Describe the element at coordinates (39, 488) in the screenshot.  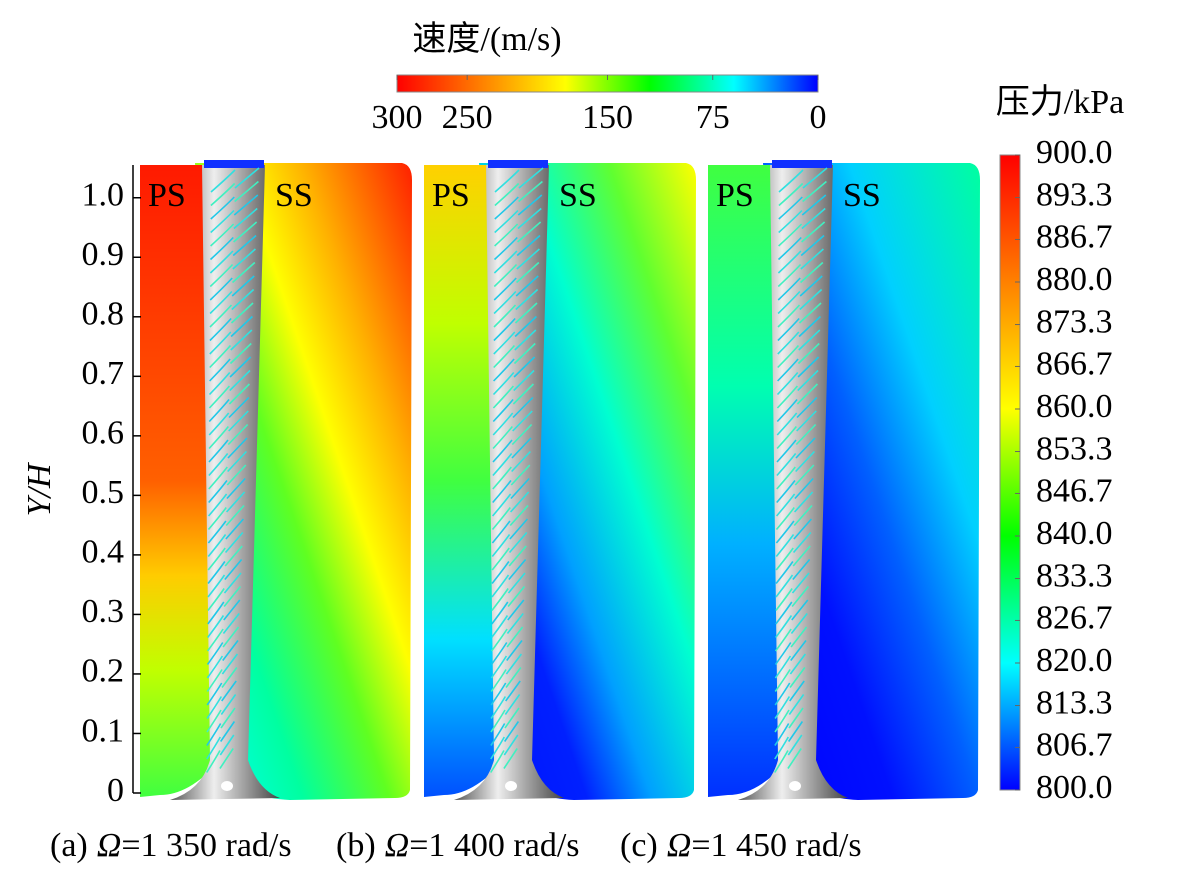
I see `y-axis-label: Y/H` at that location.